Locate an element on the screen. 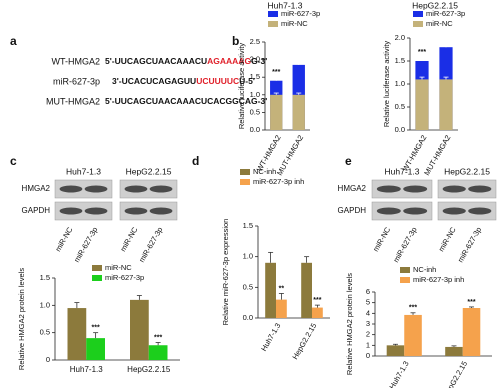  sequence-seed: UCUUUUC is located at coordinates (217, 81).